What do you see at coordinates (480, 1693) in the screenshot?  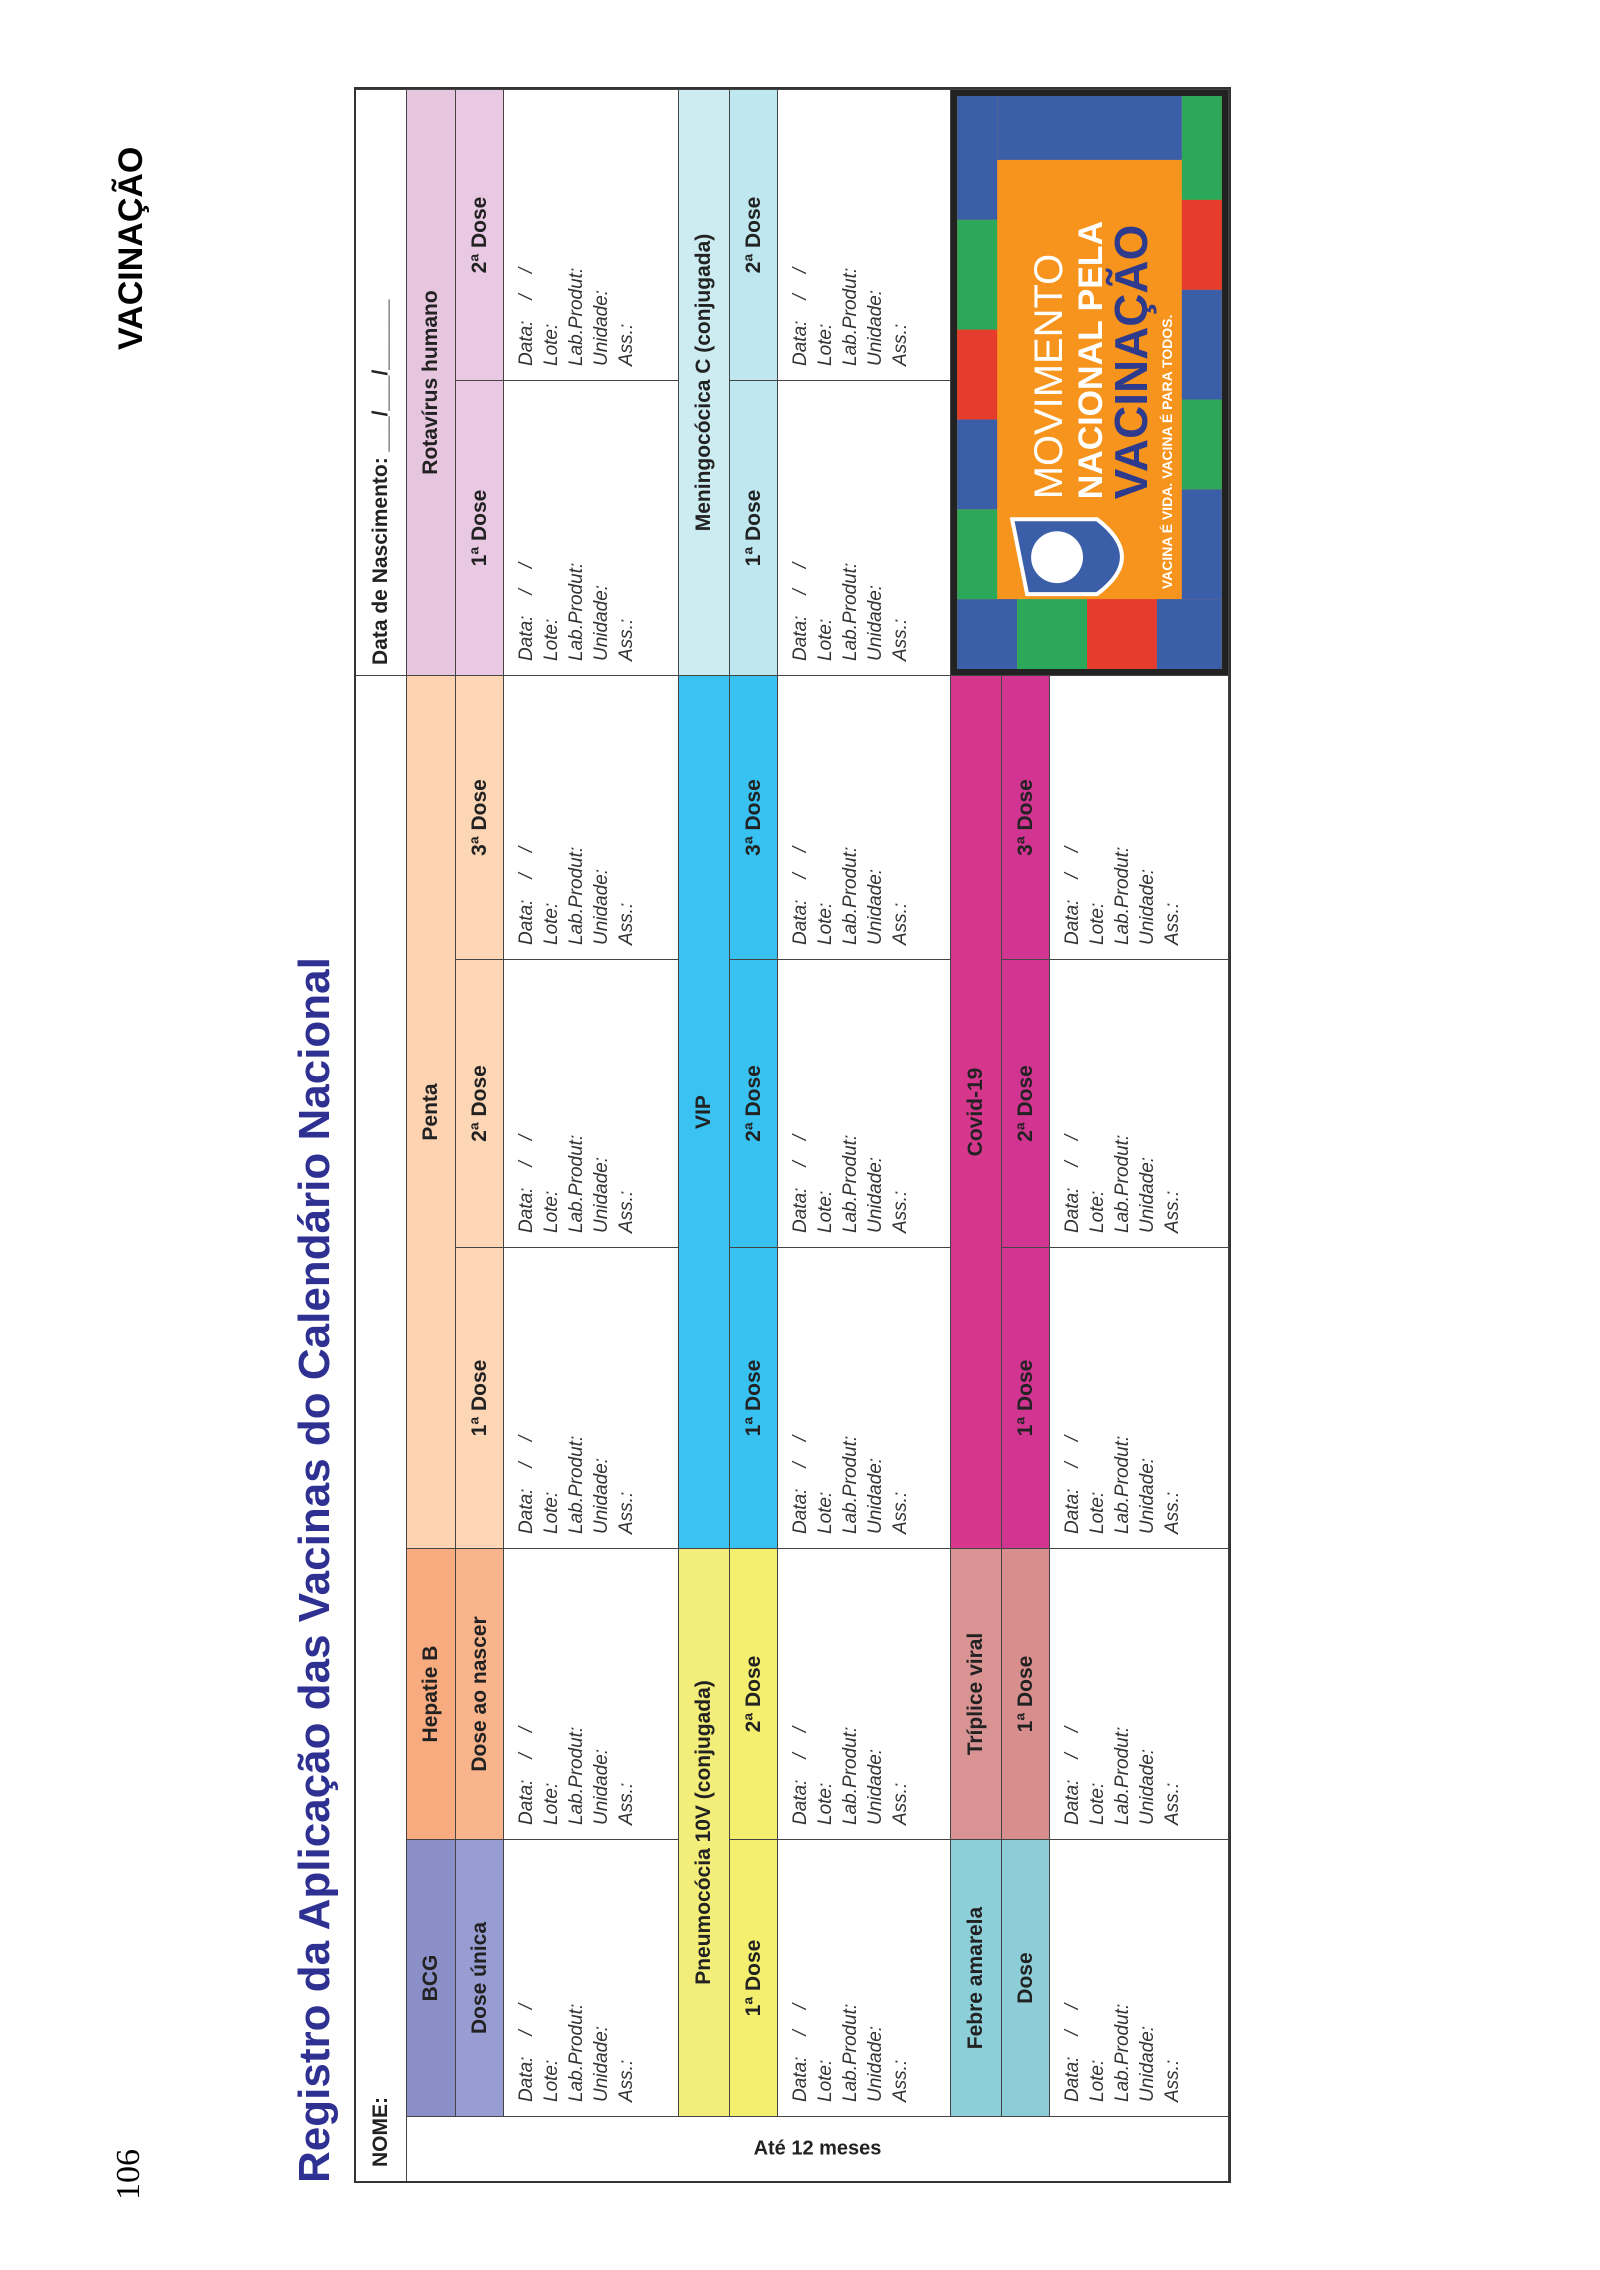 I see `dose-header: Dose ao nascer` at bounding box center [480, 1693].